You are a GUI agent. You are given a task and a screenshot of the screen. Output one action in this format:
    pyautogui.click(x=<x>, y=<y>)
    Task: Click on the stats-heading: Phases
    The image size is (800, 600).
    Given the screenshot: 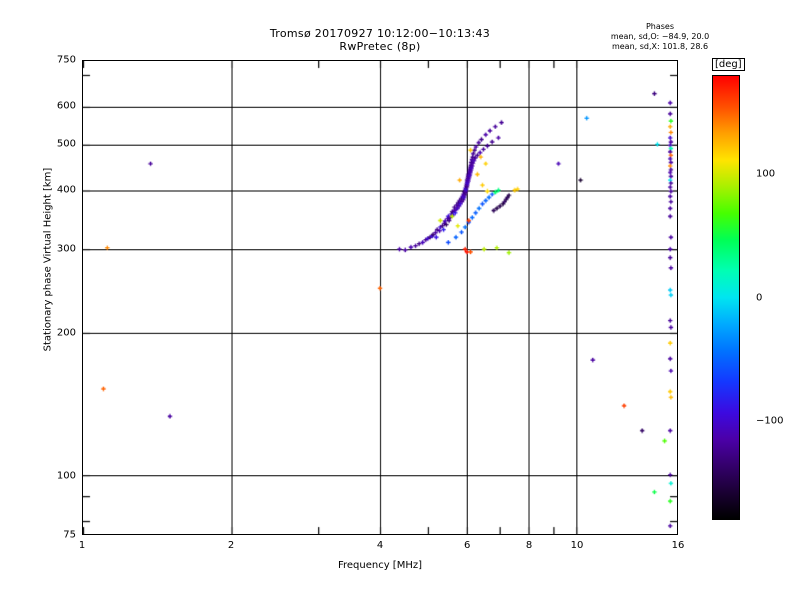 What is the action you would take?
    pyautogui.click(x=660, y=26)
    